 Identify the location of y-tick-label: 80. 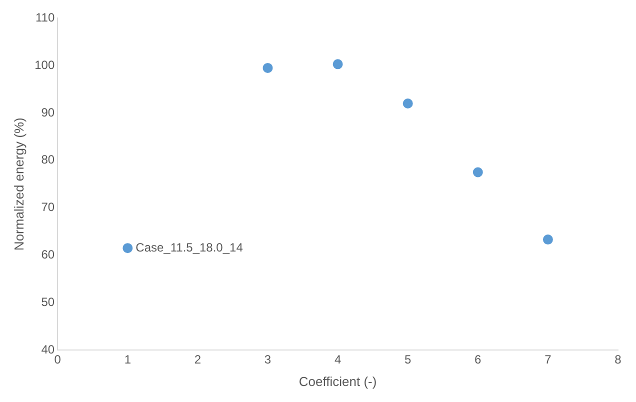
(48, 159).